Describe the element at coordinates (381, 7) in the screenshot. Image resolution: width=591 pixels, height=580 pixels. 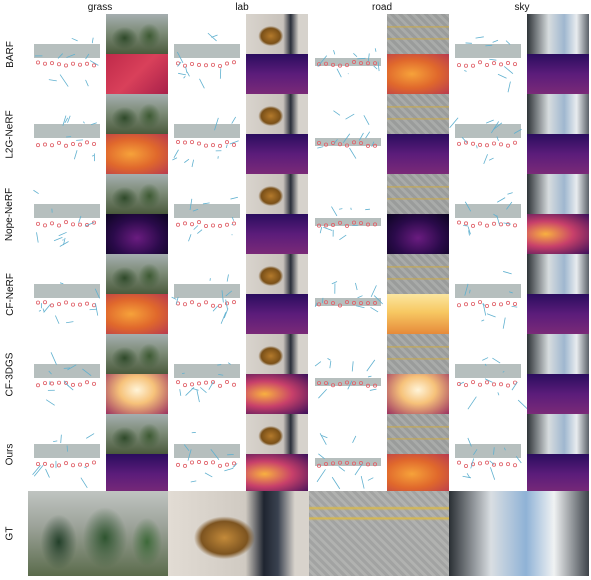
I see `column-header-road: road` at that location.